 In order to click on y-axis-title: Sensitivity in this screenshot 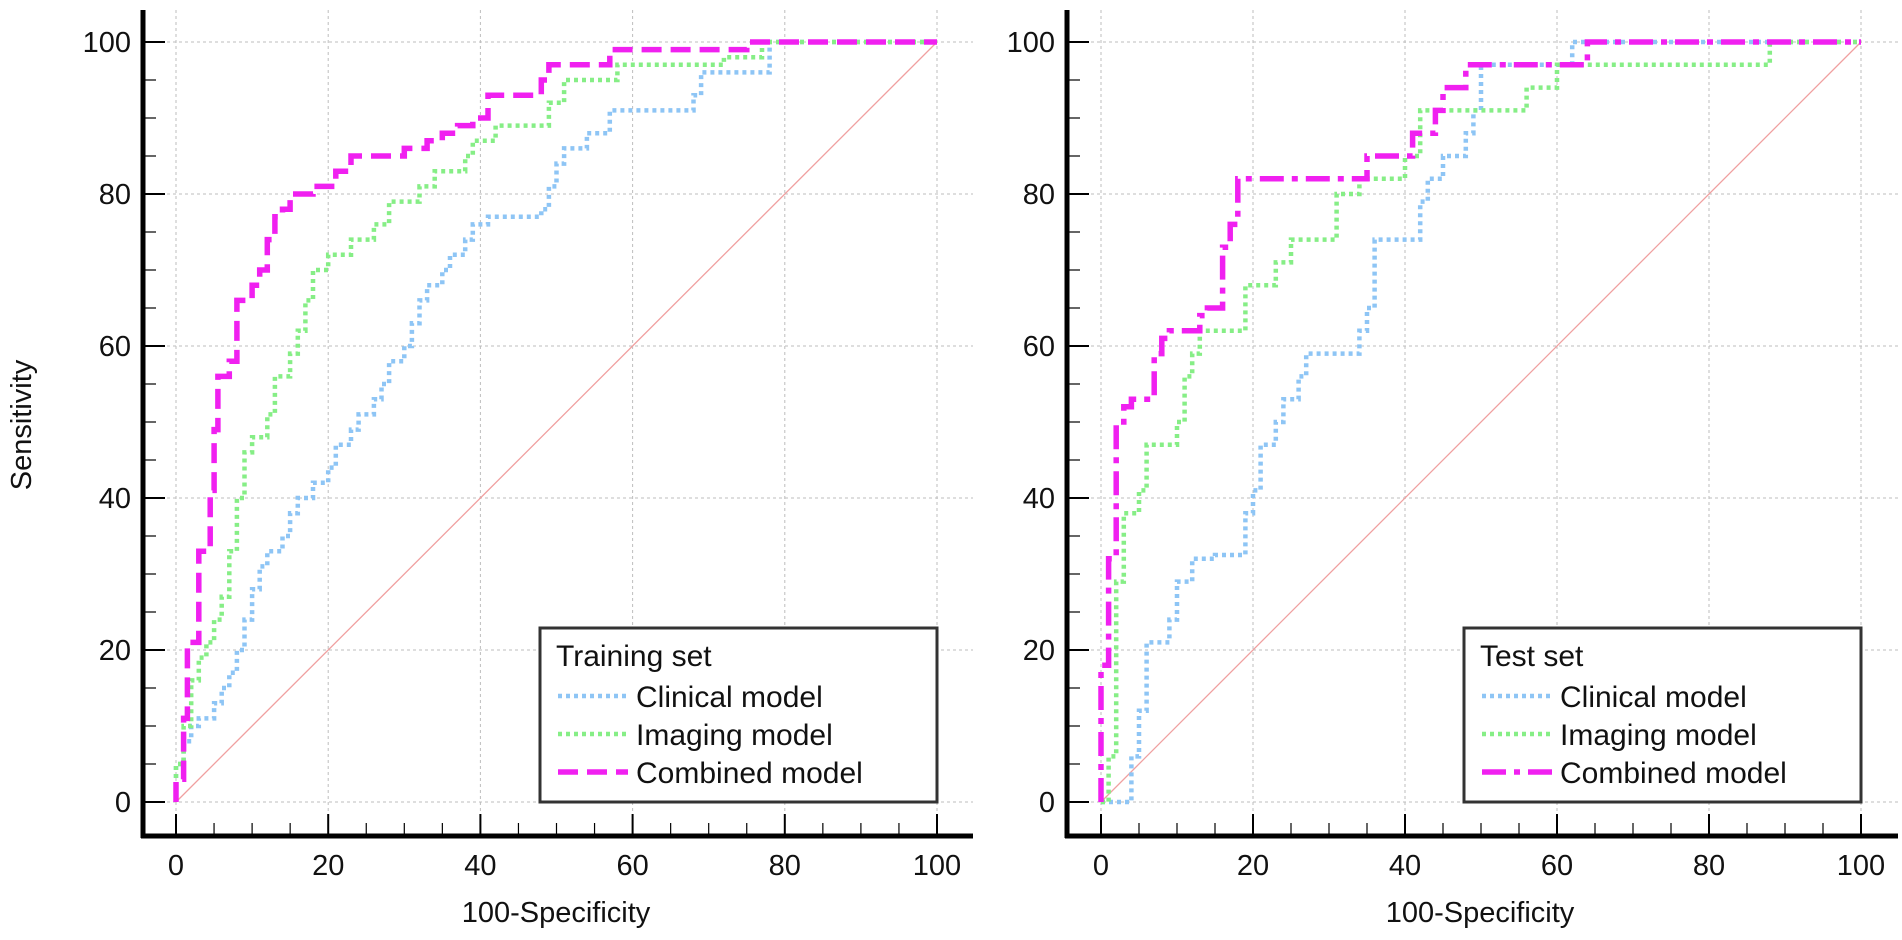, I will do `click(22, 424)`.